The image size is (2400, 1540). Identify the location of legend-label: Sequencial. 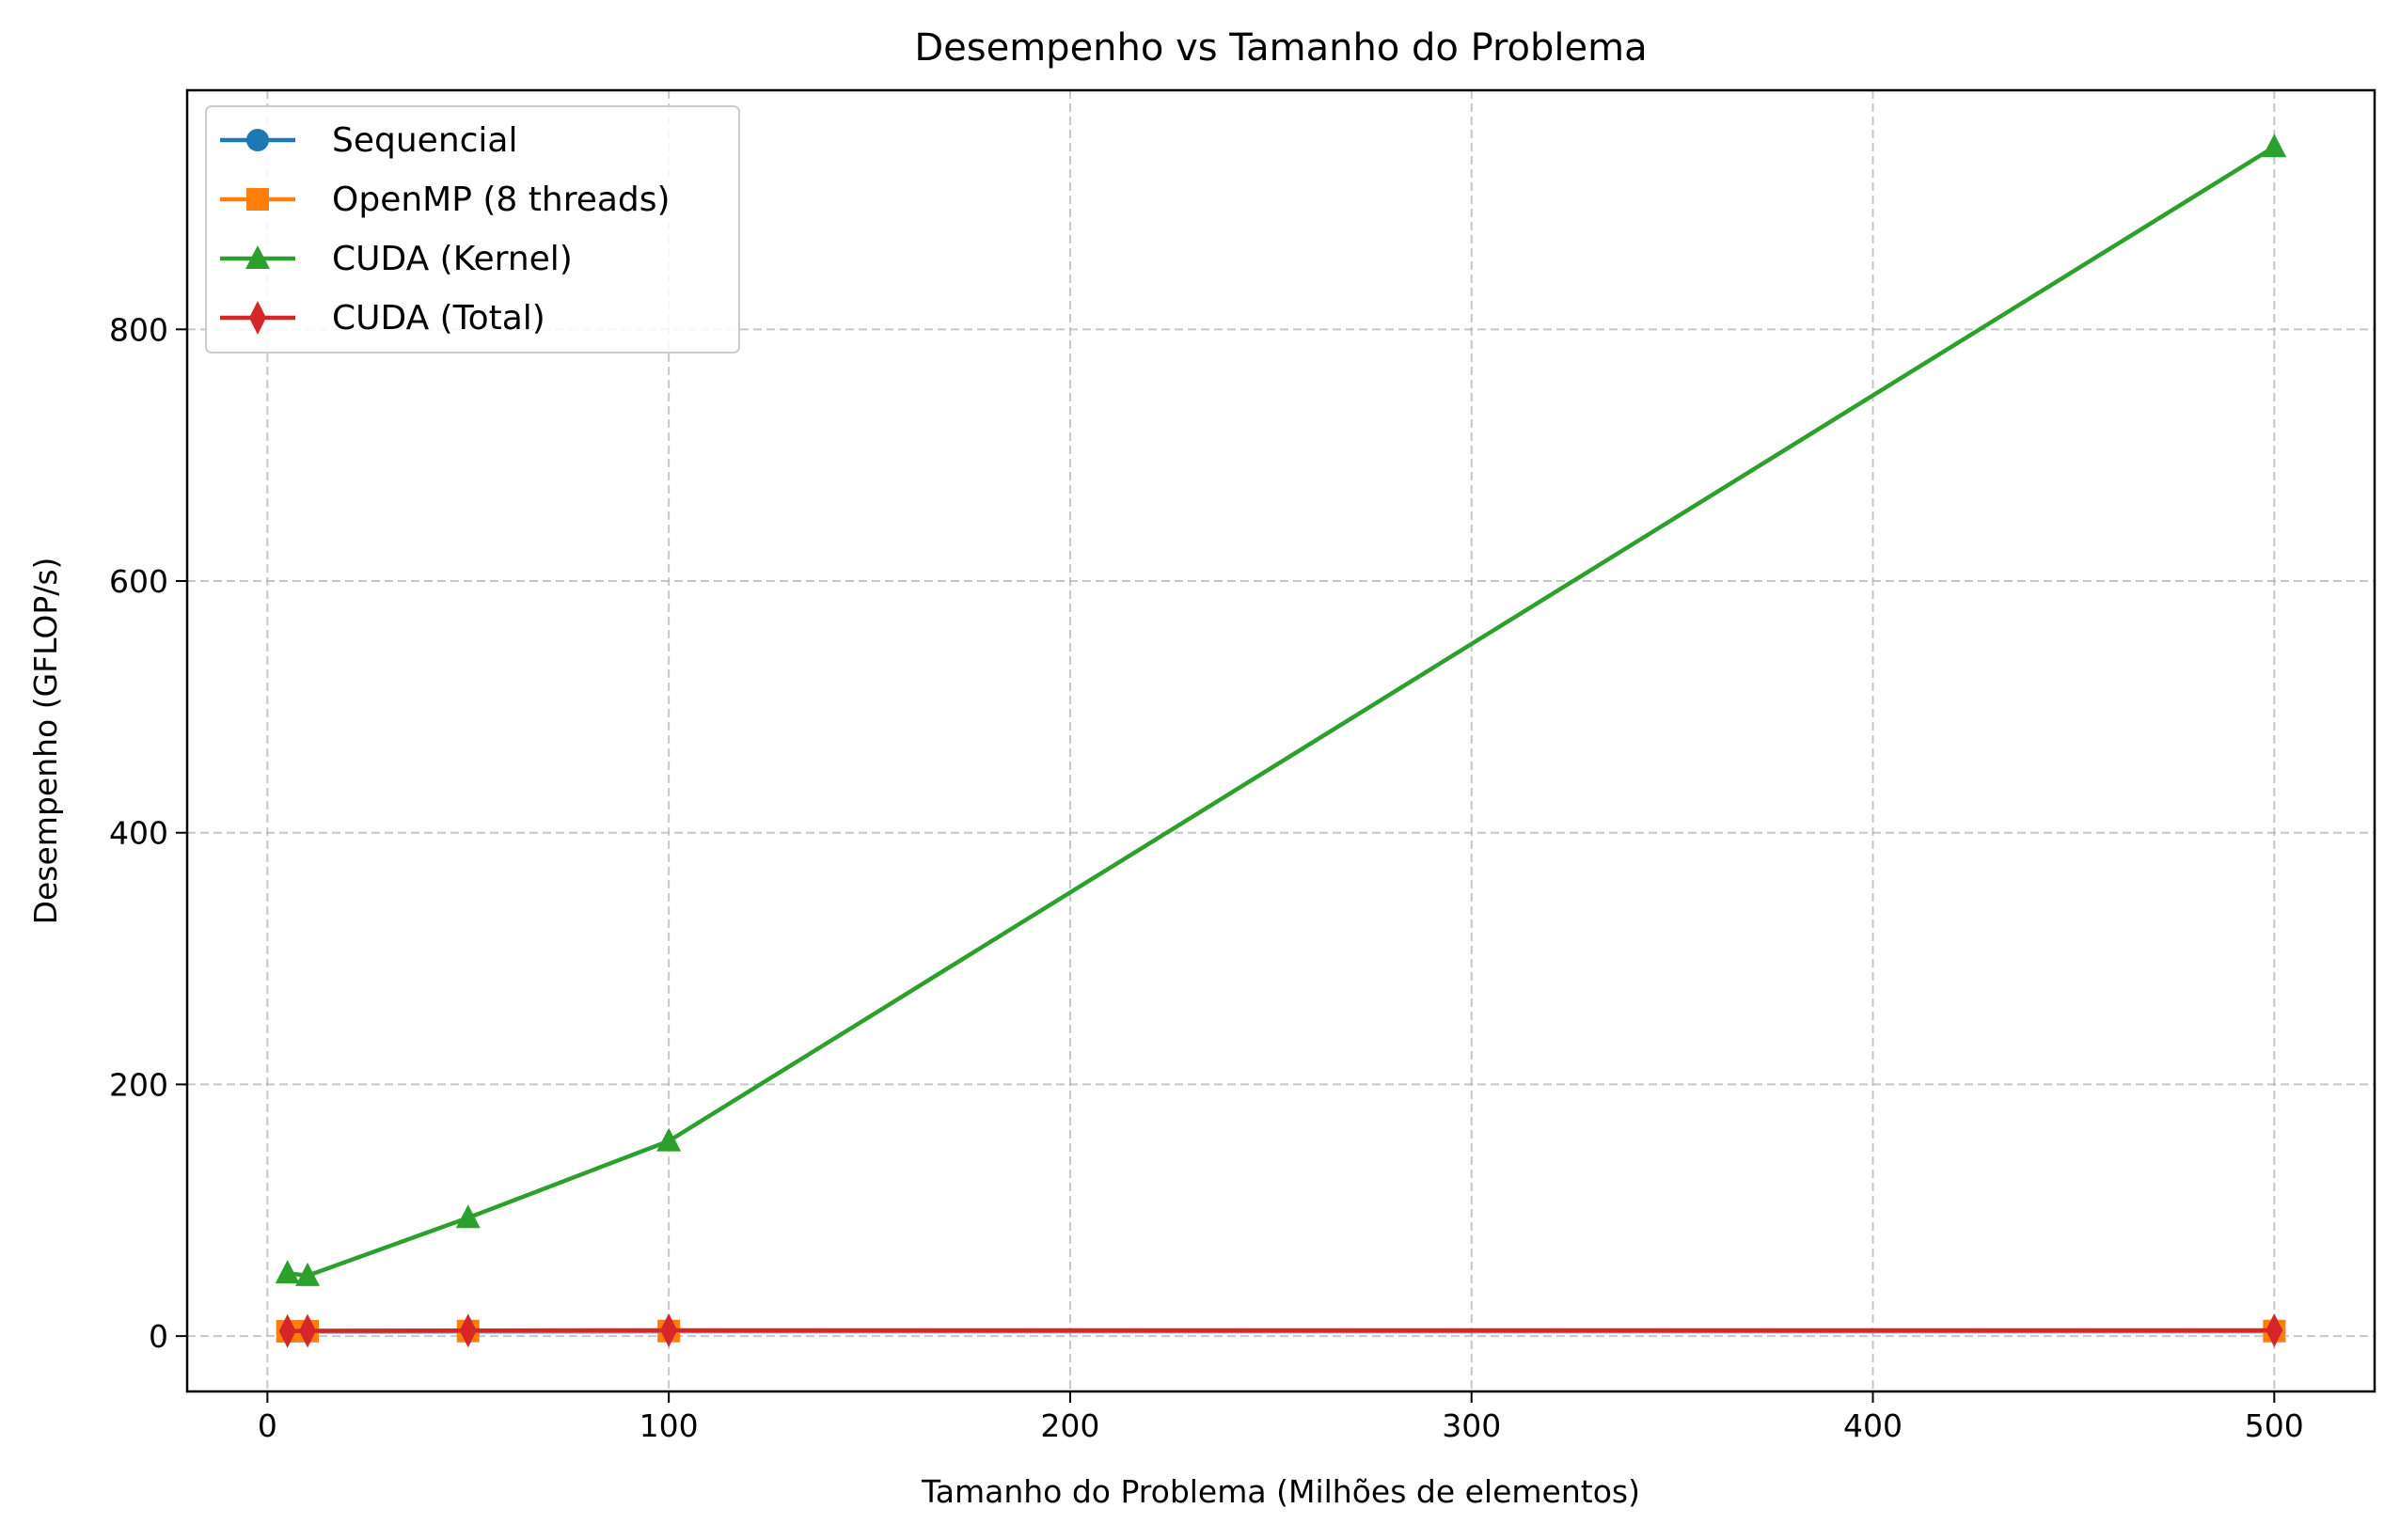
(425, 140).